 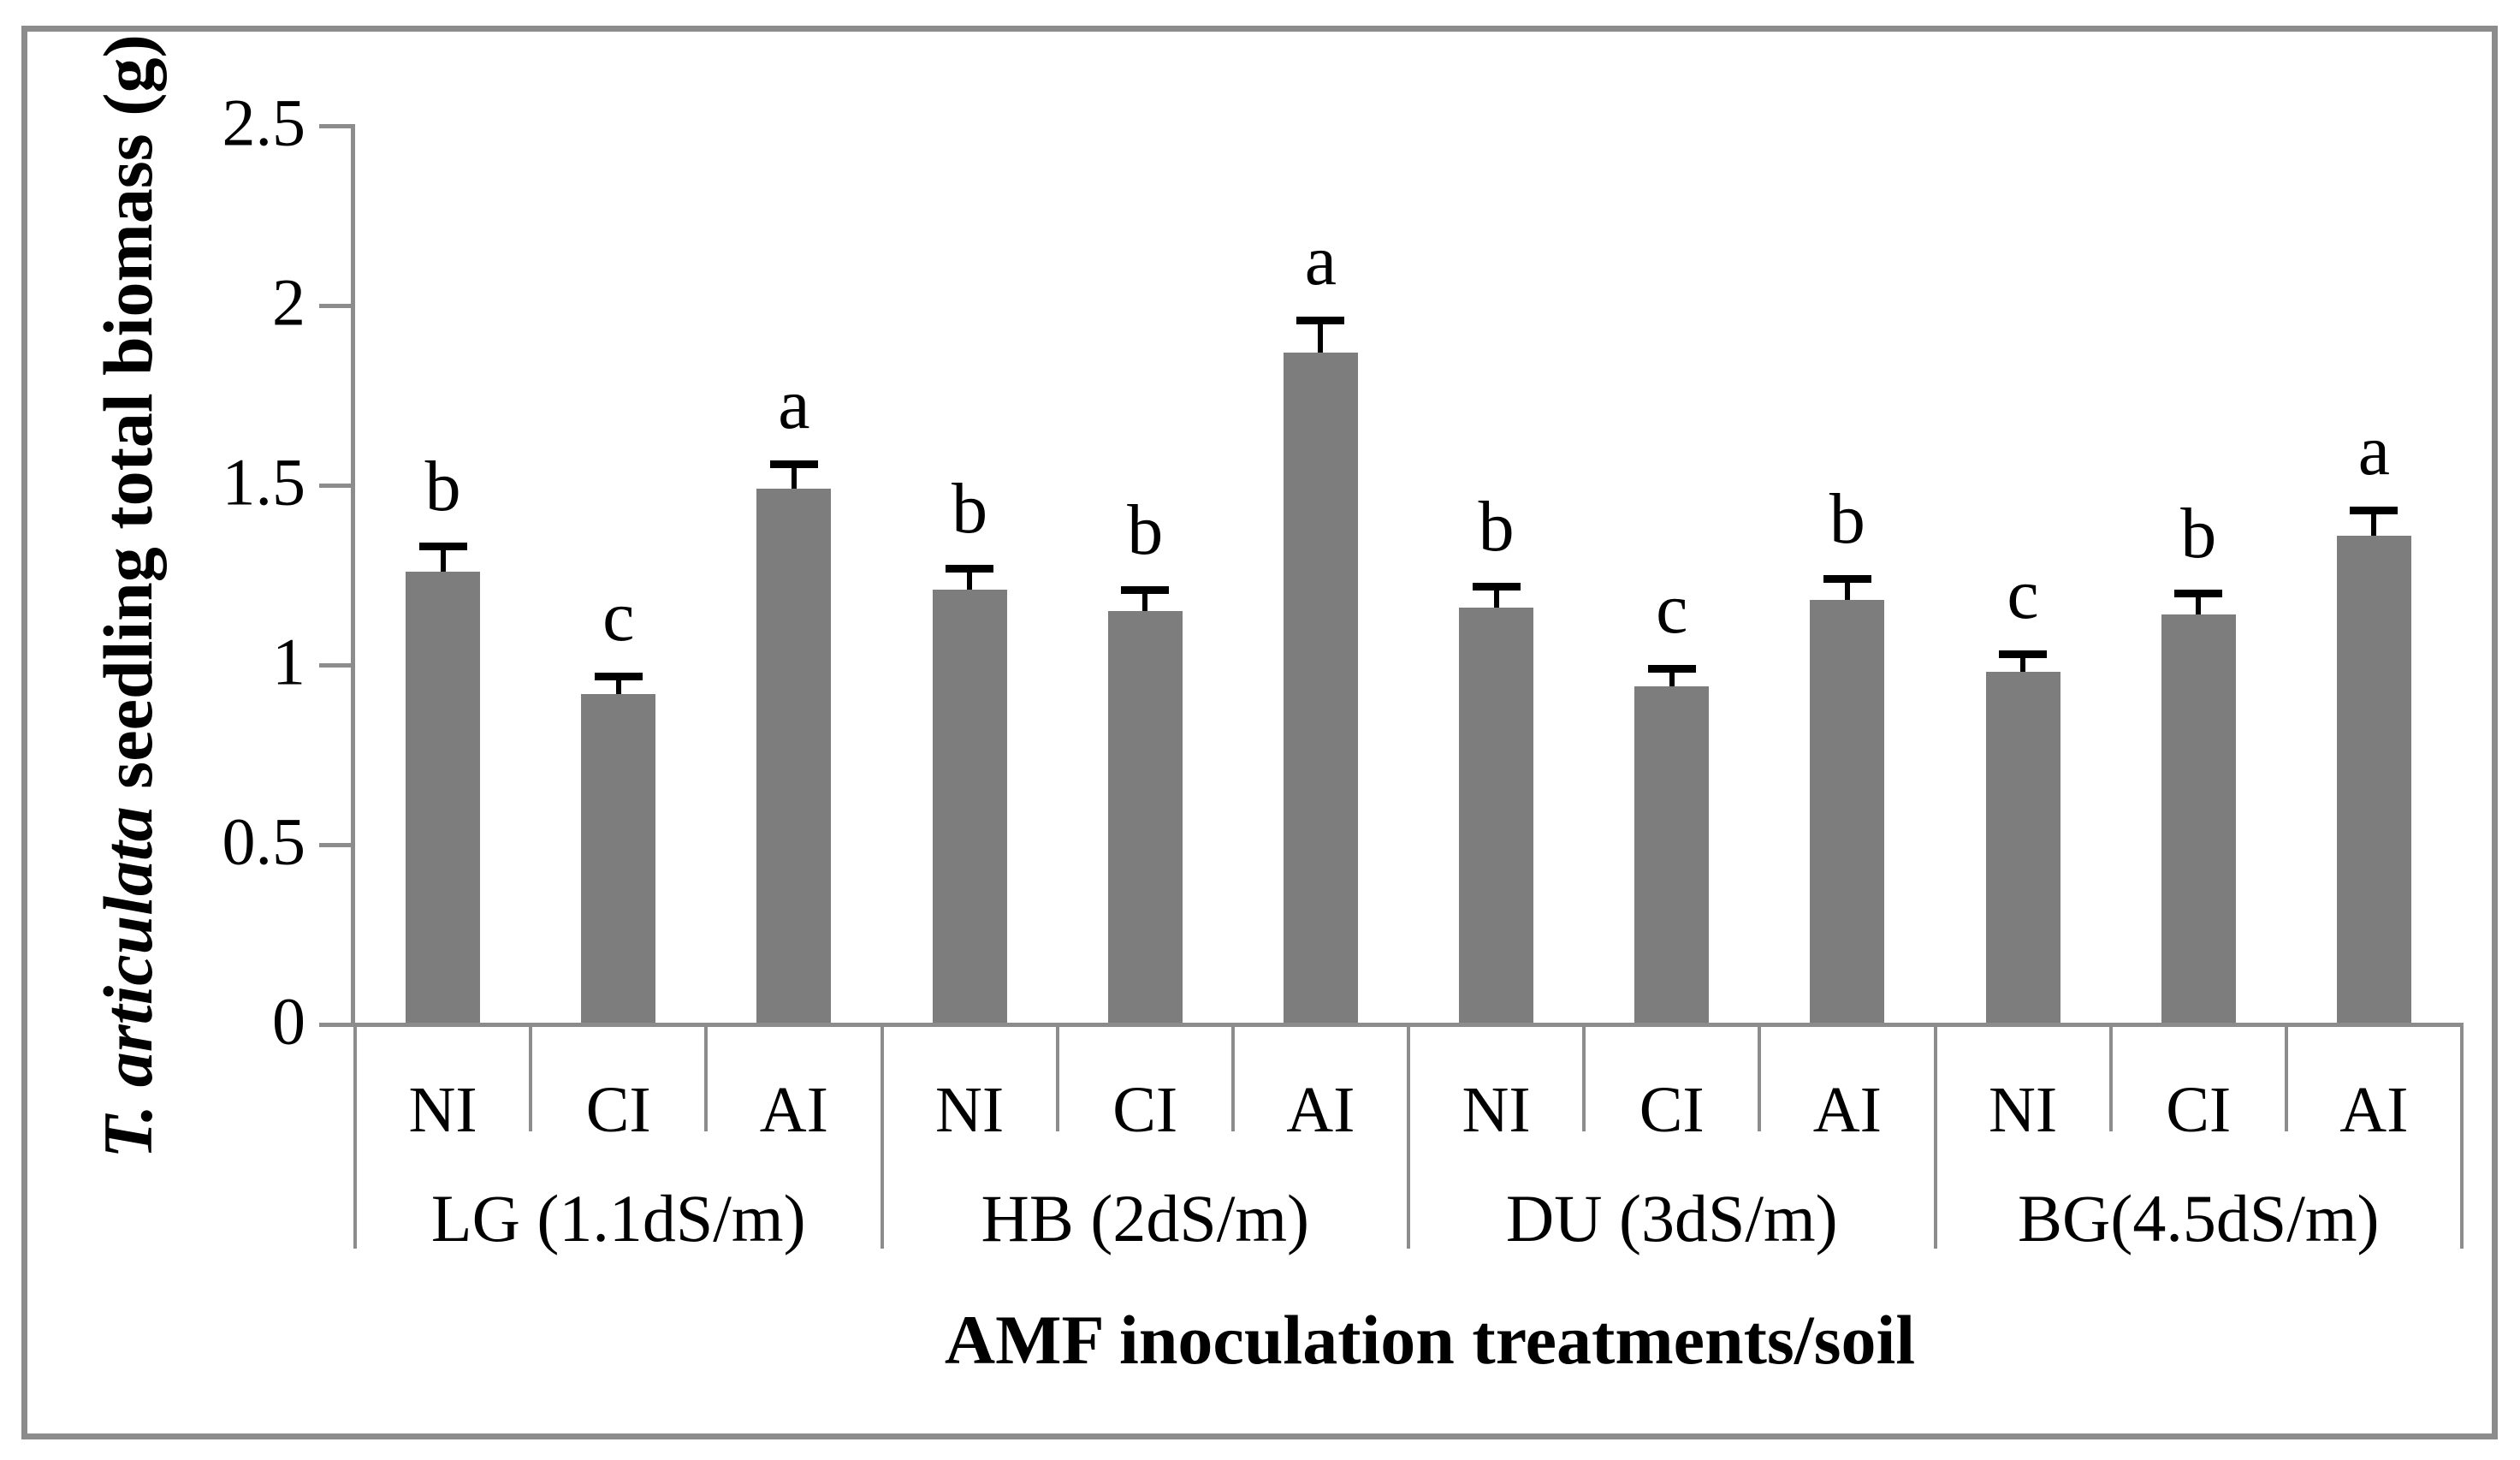 What do you see at coordinates (1671, 1218) in the screenshot?
I see `group-label: DU (3dS/m)` at bounding box center [1671, 1218].